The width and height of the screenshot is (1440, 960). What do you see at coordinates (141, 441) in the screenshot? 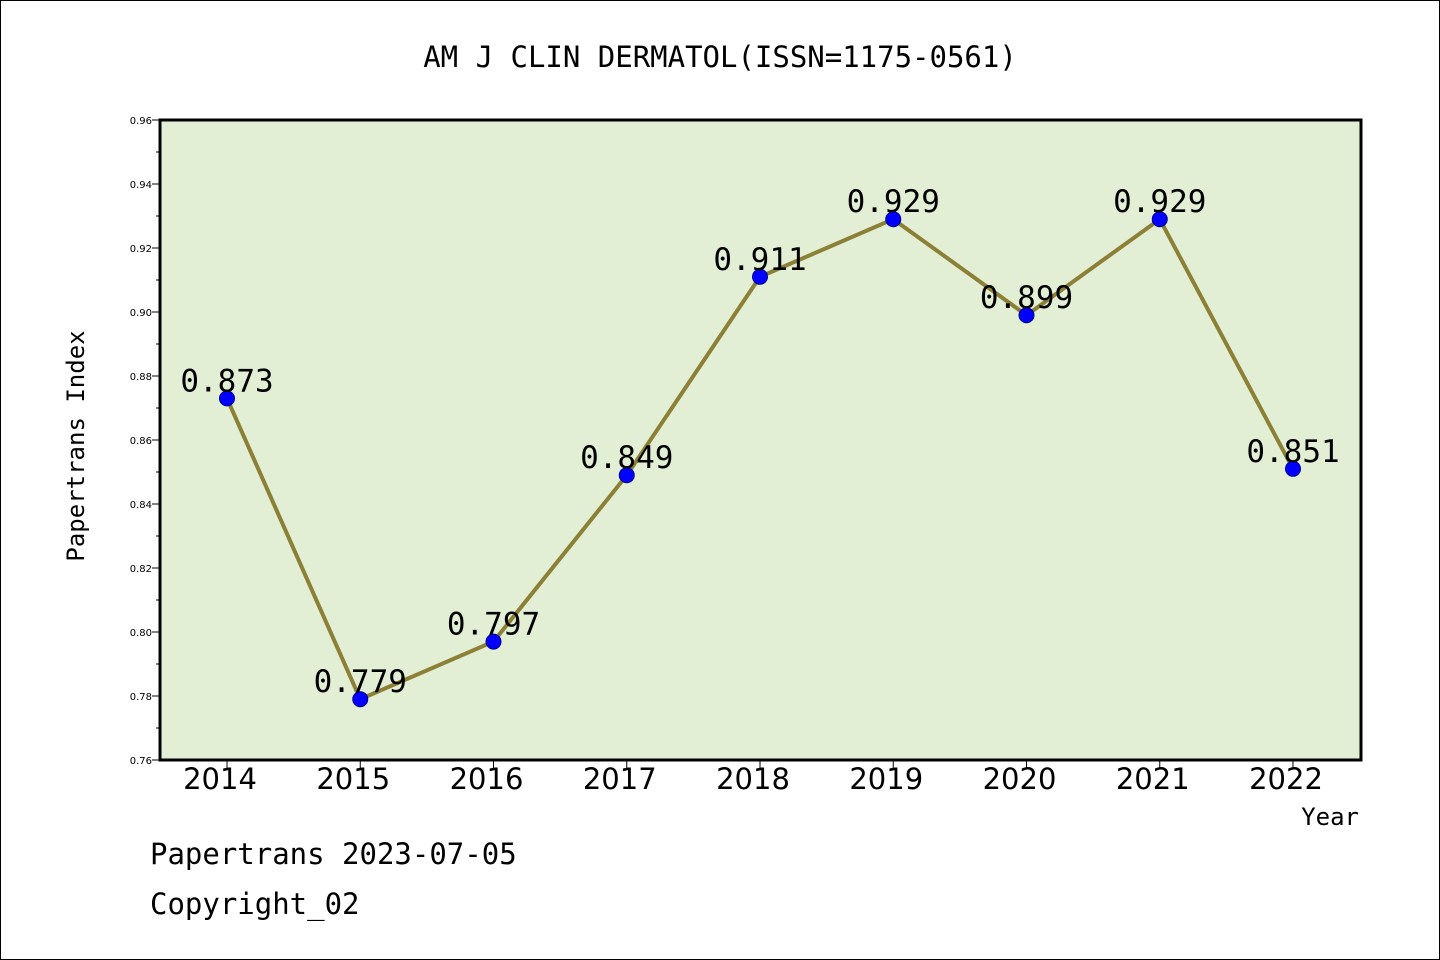
I see `y-tick-label: 0.86` at bounding box center [141, 441].